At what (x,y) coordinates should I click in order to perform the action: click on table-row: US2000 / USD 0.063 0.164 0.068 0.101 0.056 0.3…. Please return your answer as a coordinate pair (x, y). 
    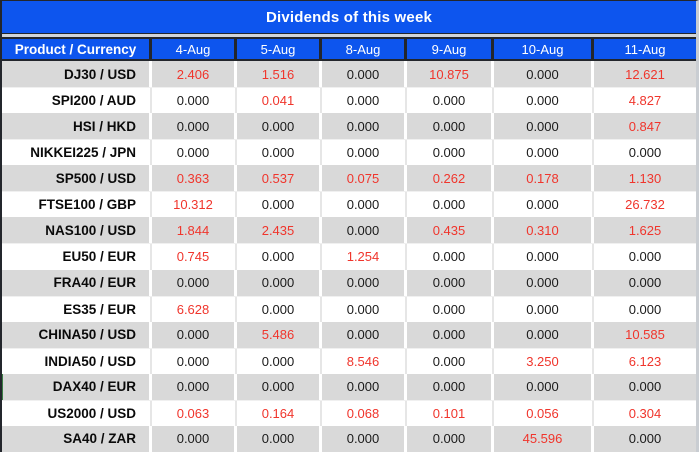
    Looking at the image, I should click on (349, 412).